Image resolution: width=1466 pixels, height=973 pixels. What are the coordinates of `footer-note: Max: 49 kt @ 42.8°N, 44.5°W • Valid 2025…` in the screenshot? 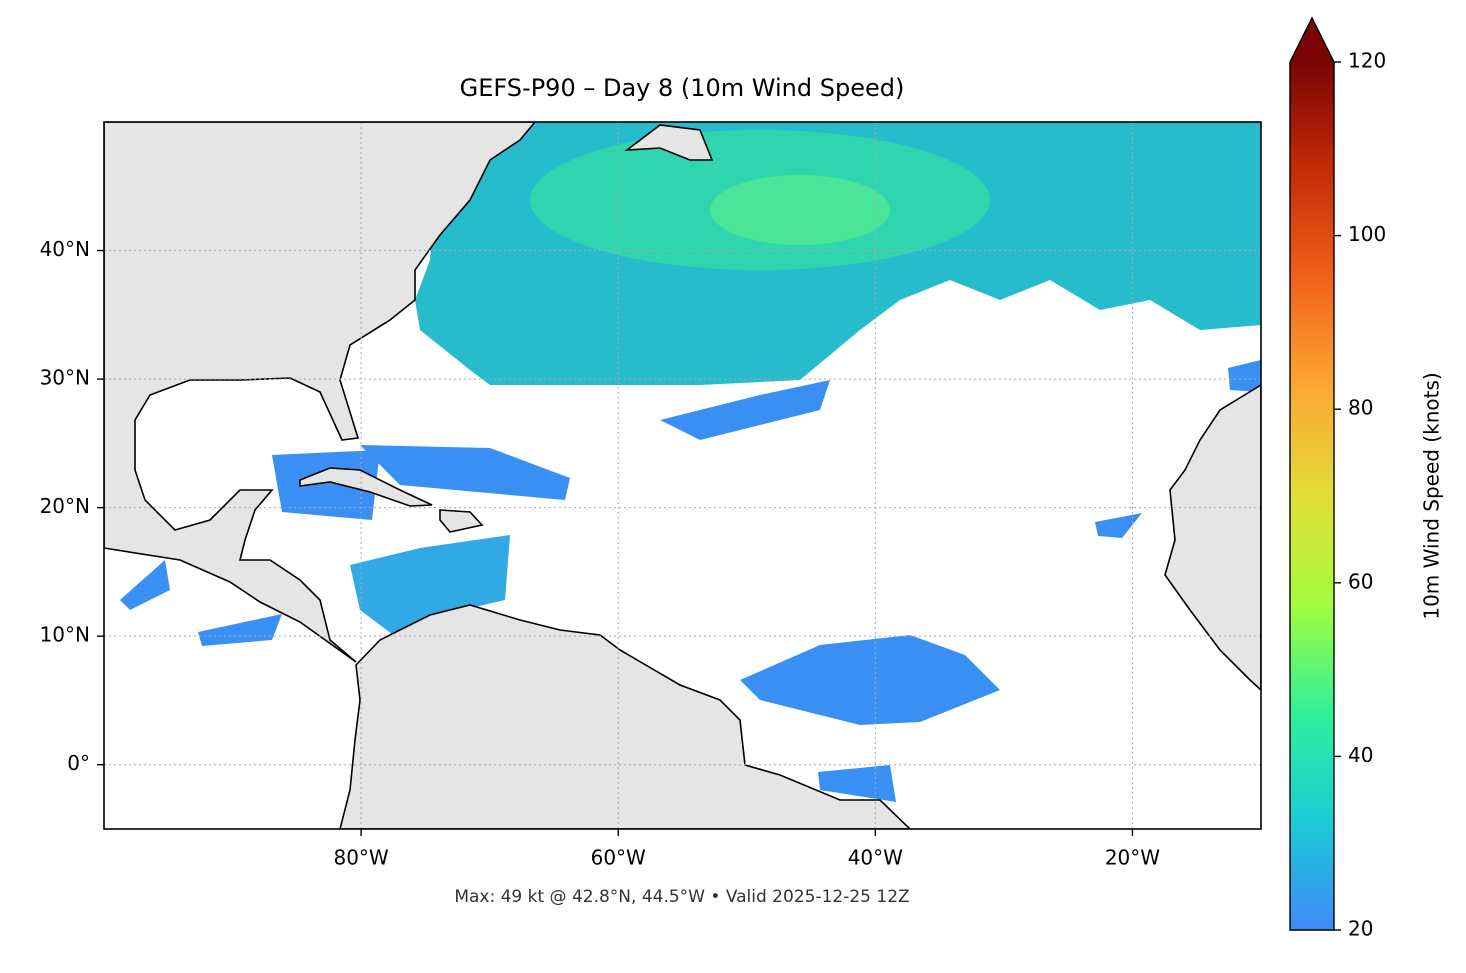 It's located at (681, 897).